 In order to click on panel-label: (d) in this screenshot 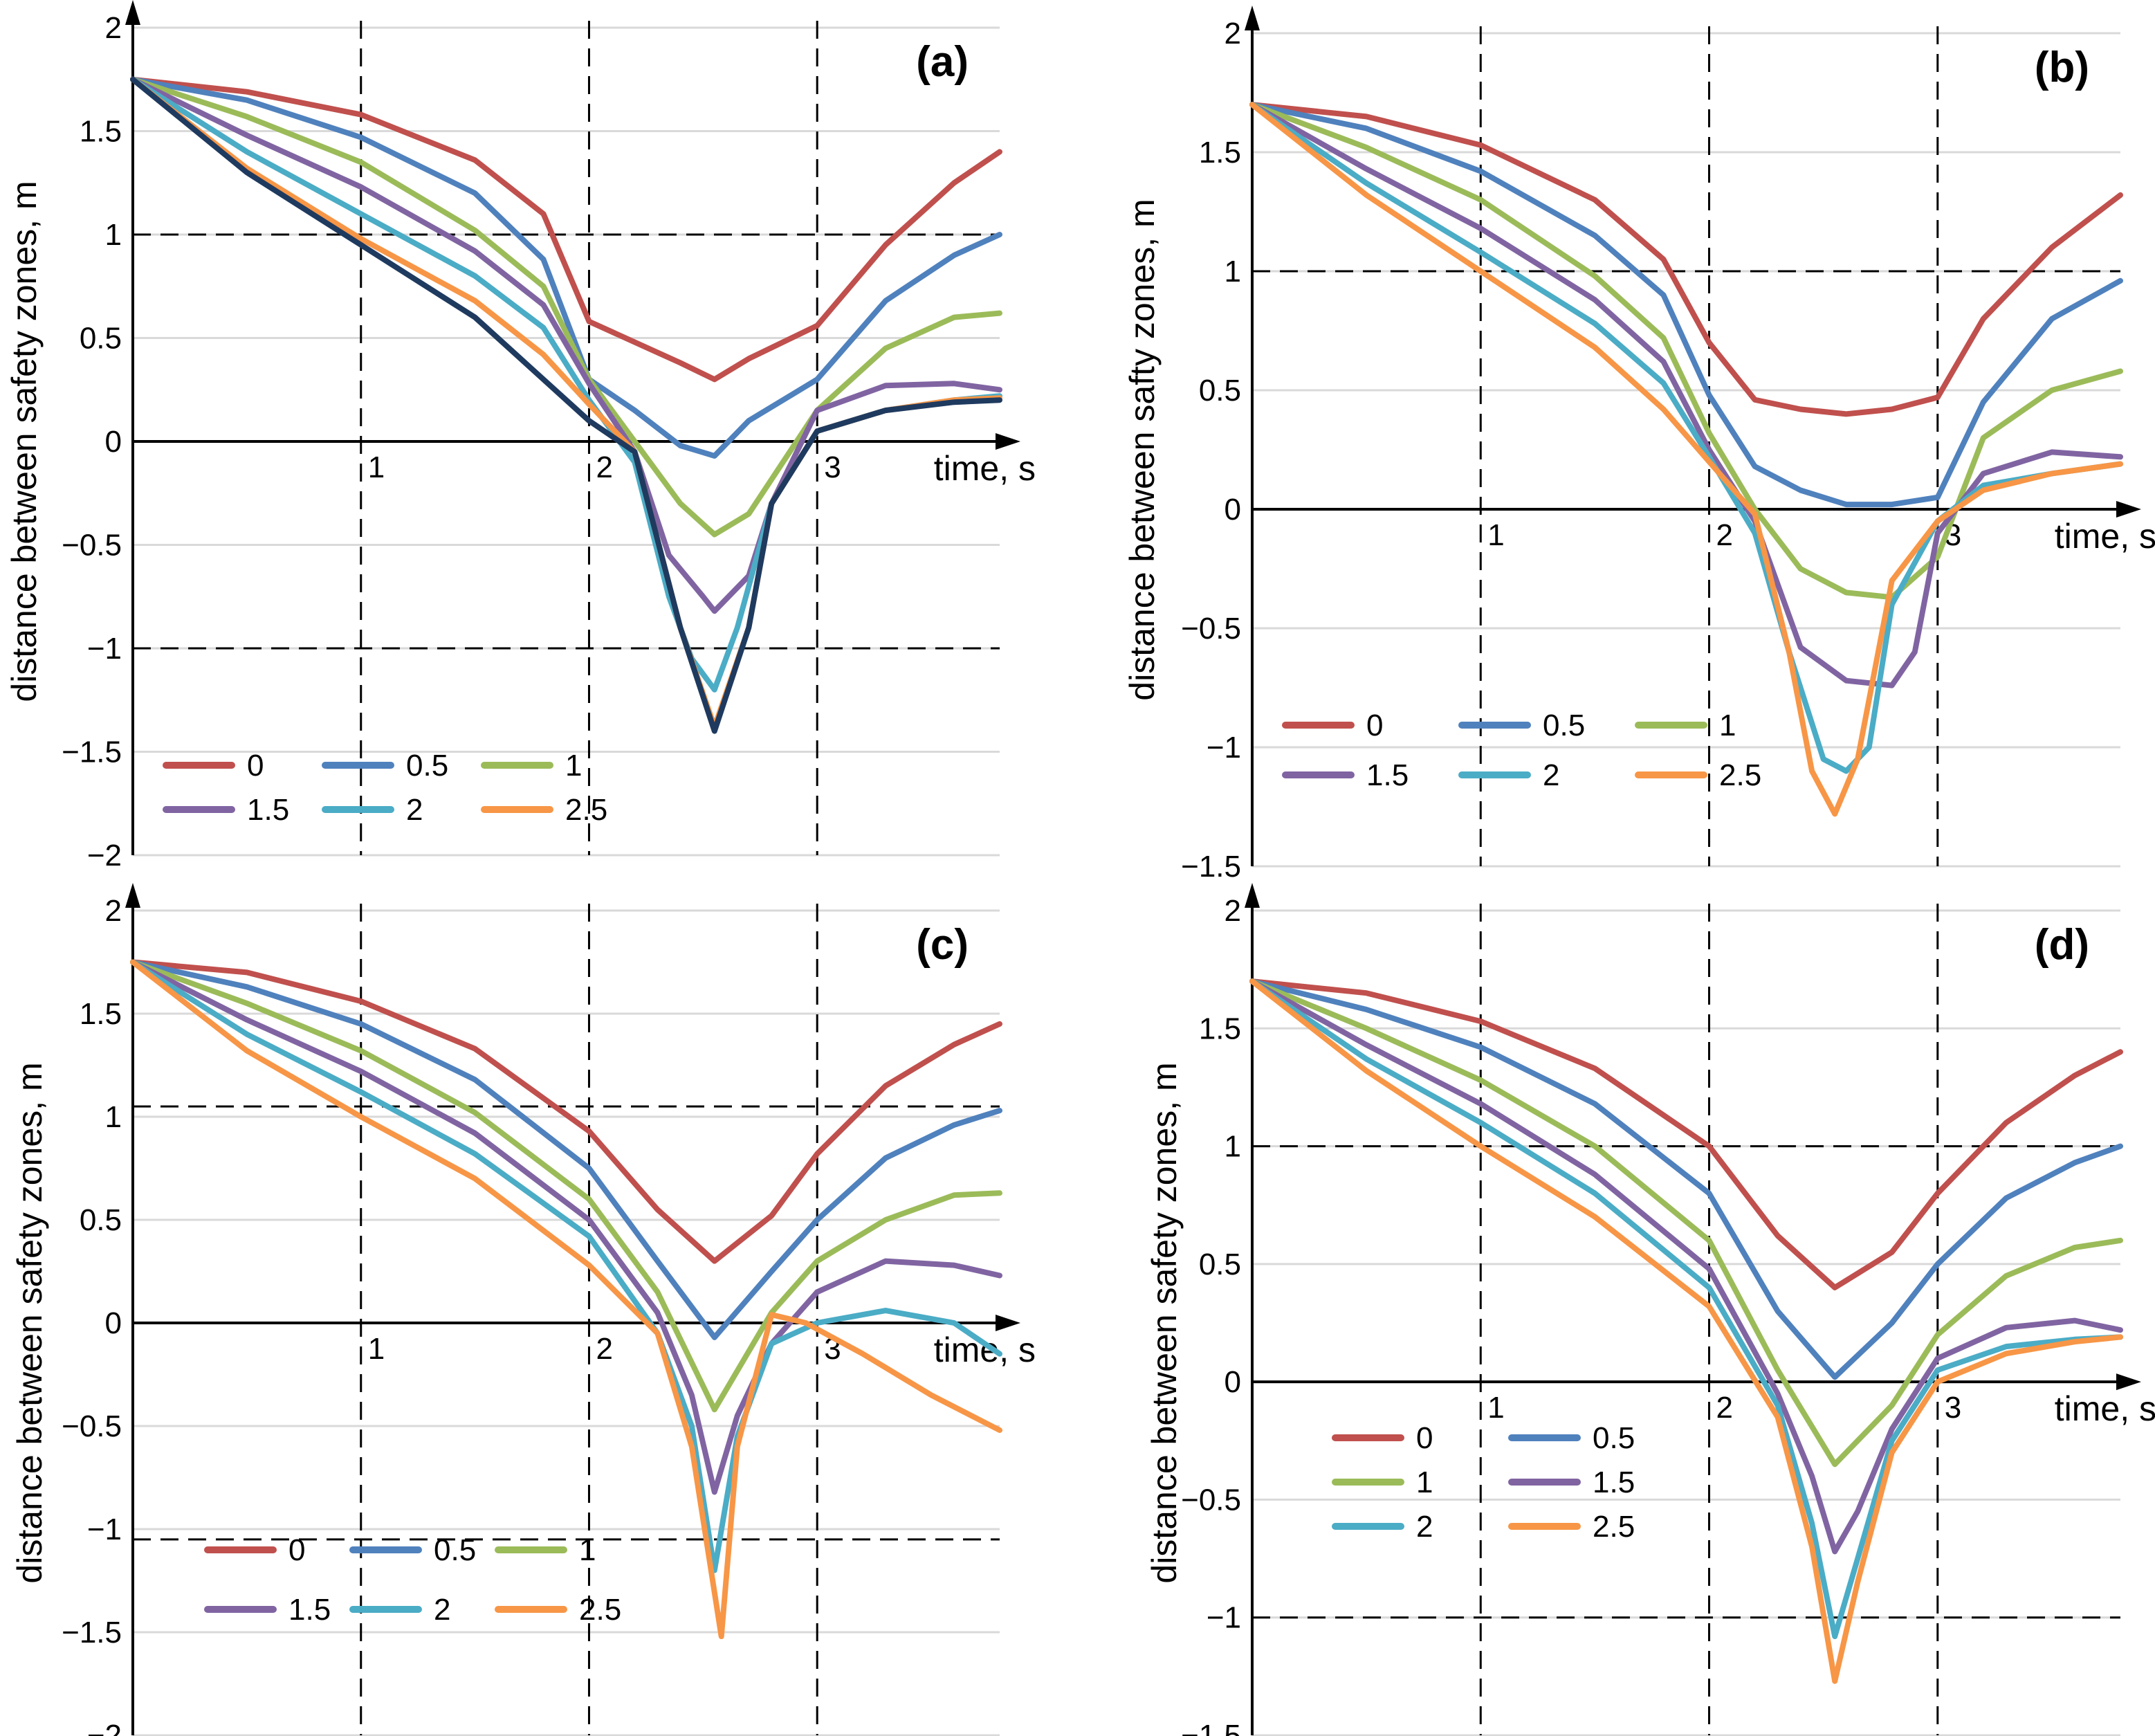, I will do `click(2062, 945)`.